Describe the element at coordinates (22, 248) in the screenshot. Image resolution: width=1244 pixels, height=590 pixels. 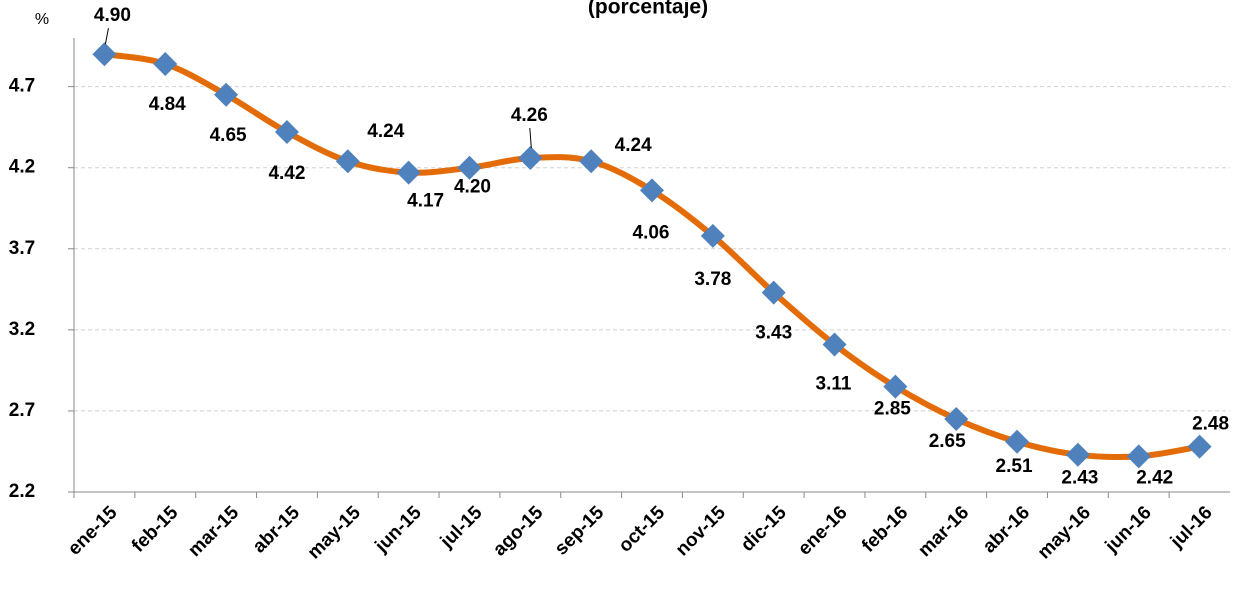
I see `y-tick-label: 3.7` at that location.